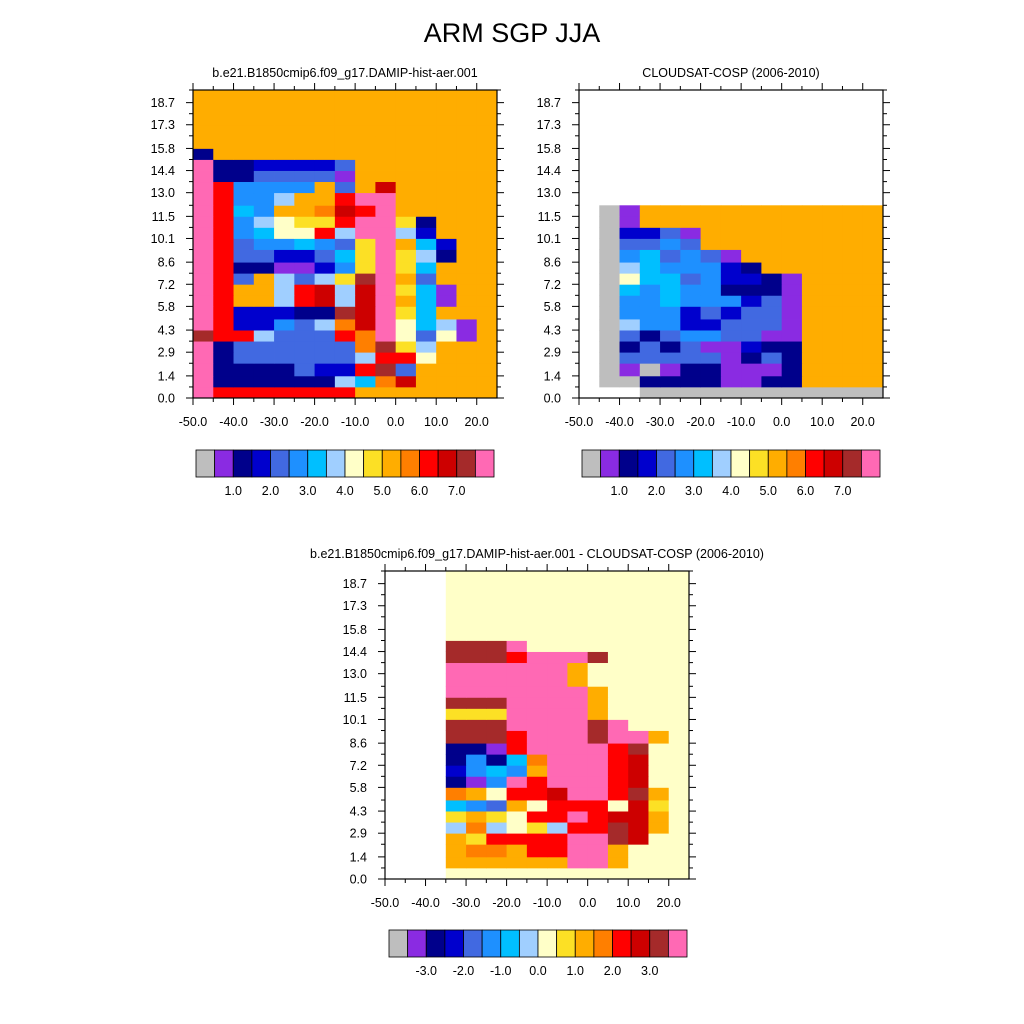  I want to click on x-tick-label: -50.0, so click(579, 422).